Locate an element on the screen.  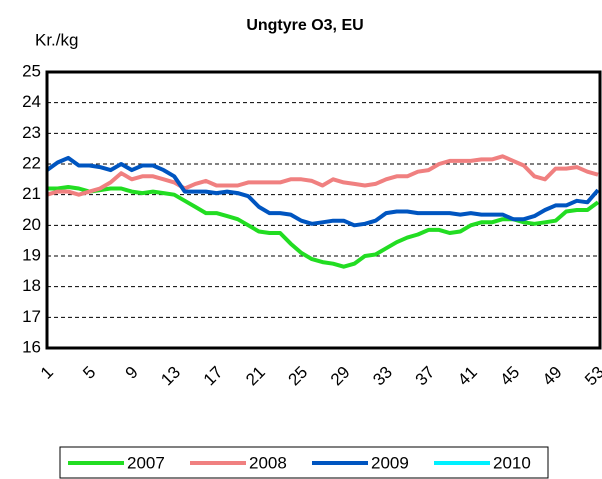
x-tick-label: 53 is located at coordinates (591, 376).